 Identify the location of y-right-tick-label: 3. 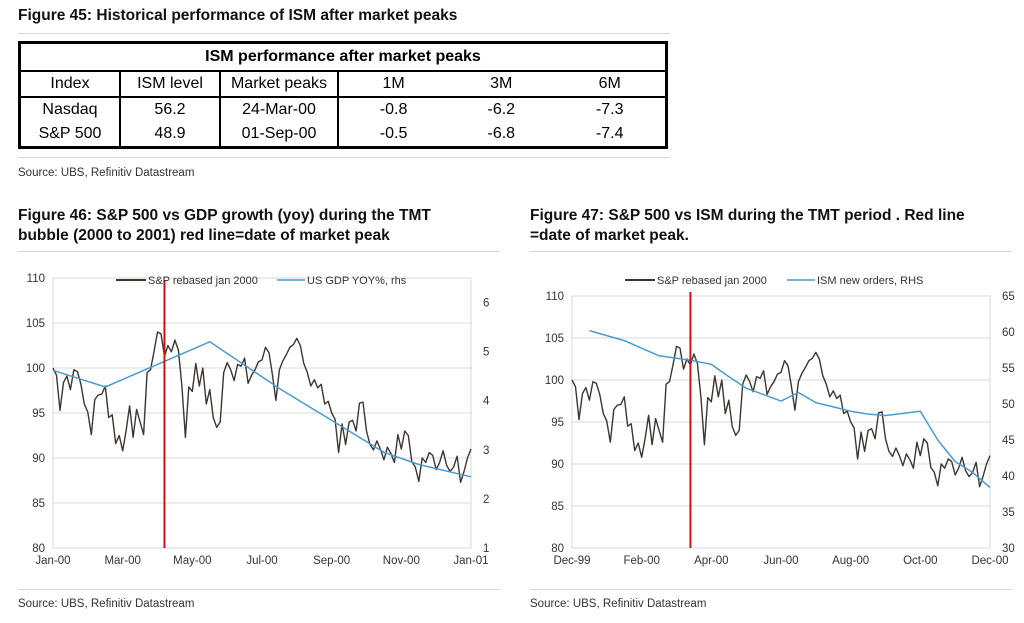
(486, 451).